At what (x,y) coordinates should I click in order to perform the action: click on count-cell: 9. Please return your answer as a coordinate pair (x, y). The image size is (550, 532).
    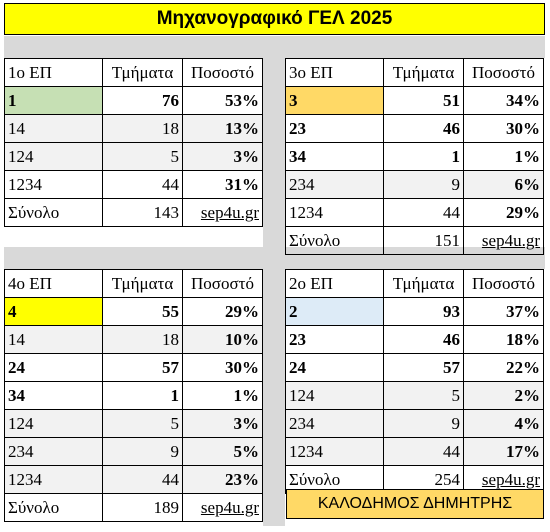
    Looking at the image, I should click on (423, 184).